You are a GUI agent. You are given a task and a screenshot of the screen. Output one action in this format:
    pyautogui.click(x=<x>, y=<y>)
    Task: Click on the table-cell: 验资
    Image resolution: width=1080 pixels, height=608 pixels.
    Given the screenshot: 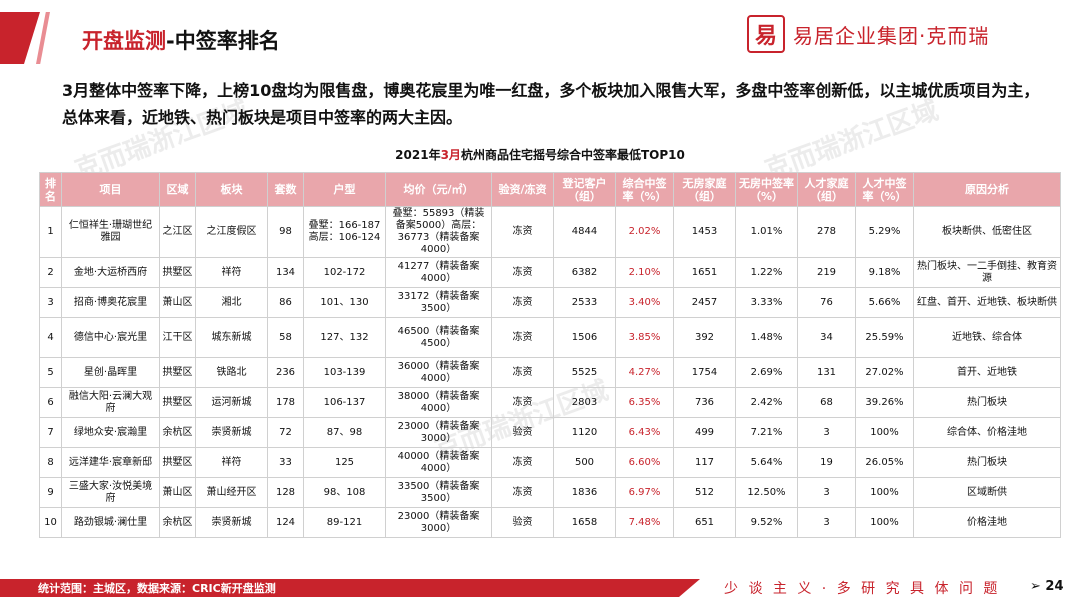 What is the action you would take?
    pyautogui.click(x=522, y=522)
    